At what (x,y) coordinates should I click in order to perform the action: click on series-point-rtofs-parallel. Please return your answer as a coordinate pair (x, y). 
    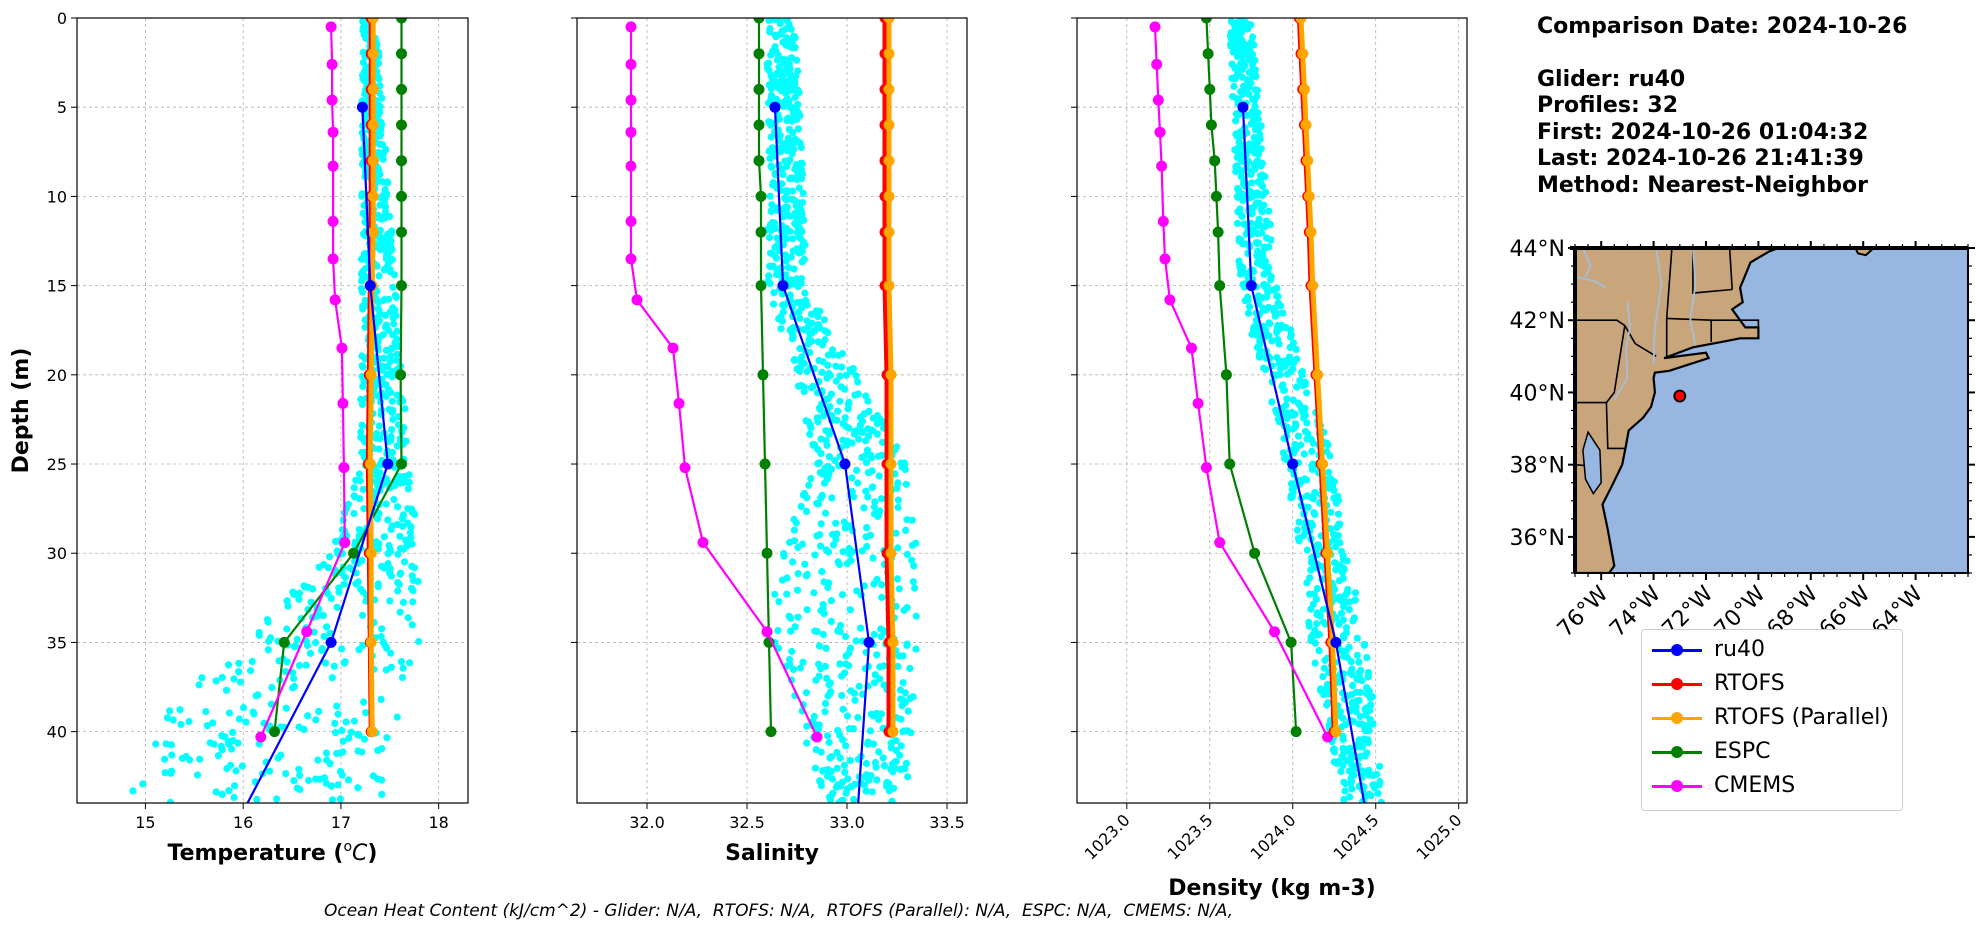
    Looking at the image, I should click on (373, 232).